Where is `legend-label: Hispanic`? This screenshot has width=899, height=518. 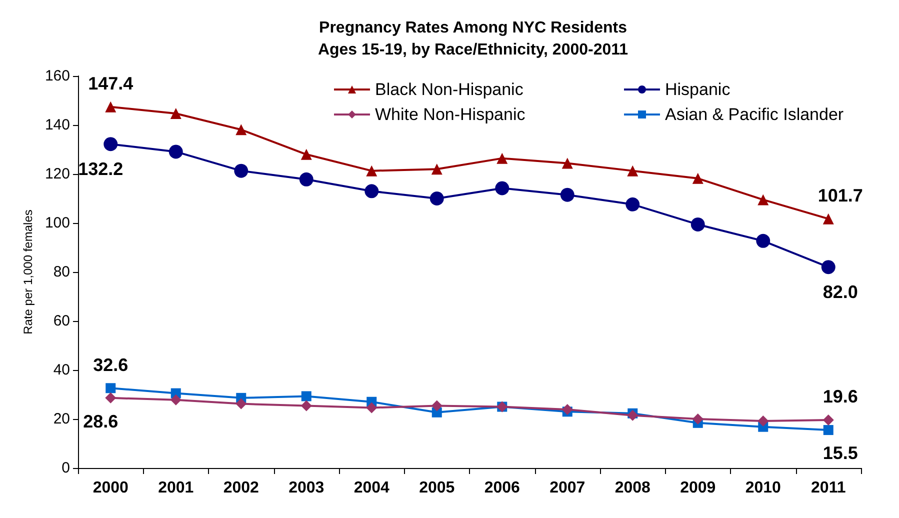
legend-label: Hispanic is located at coordinates (698, 89).